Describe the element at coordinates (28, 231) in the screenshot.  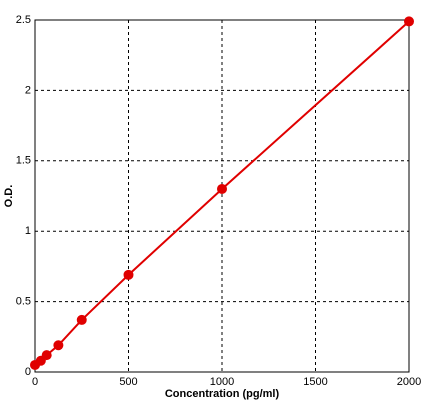
I see `y-tick-label: 1` at that location.